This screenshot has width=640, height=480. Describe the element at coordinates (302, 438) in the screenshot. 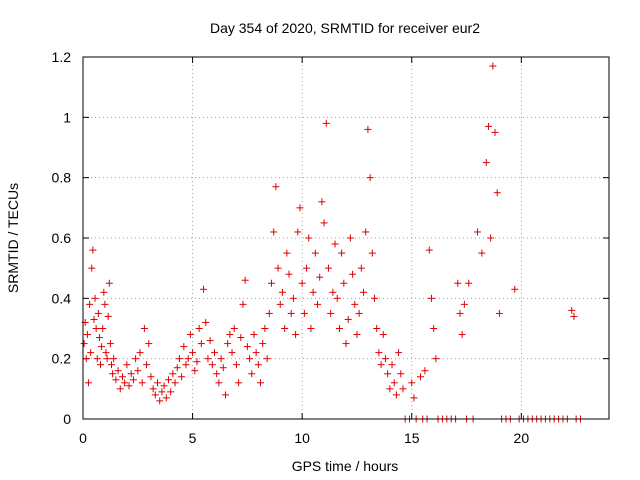

I see `x-tick-label: 10` at that location.